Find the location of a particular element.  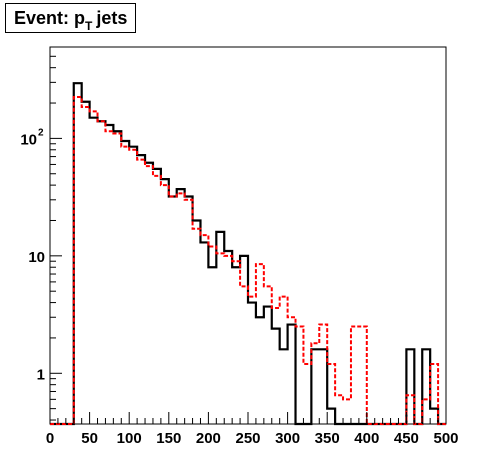

x-tick-label: 300 is located at coordinates (287, 438).